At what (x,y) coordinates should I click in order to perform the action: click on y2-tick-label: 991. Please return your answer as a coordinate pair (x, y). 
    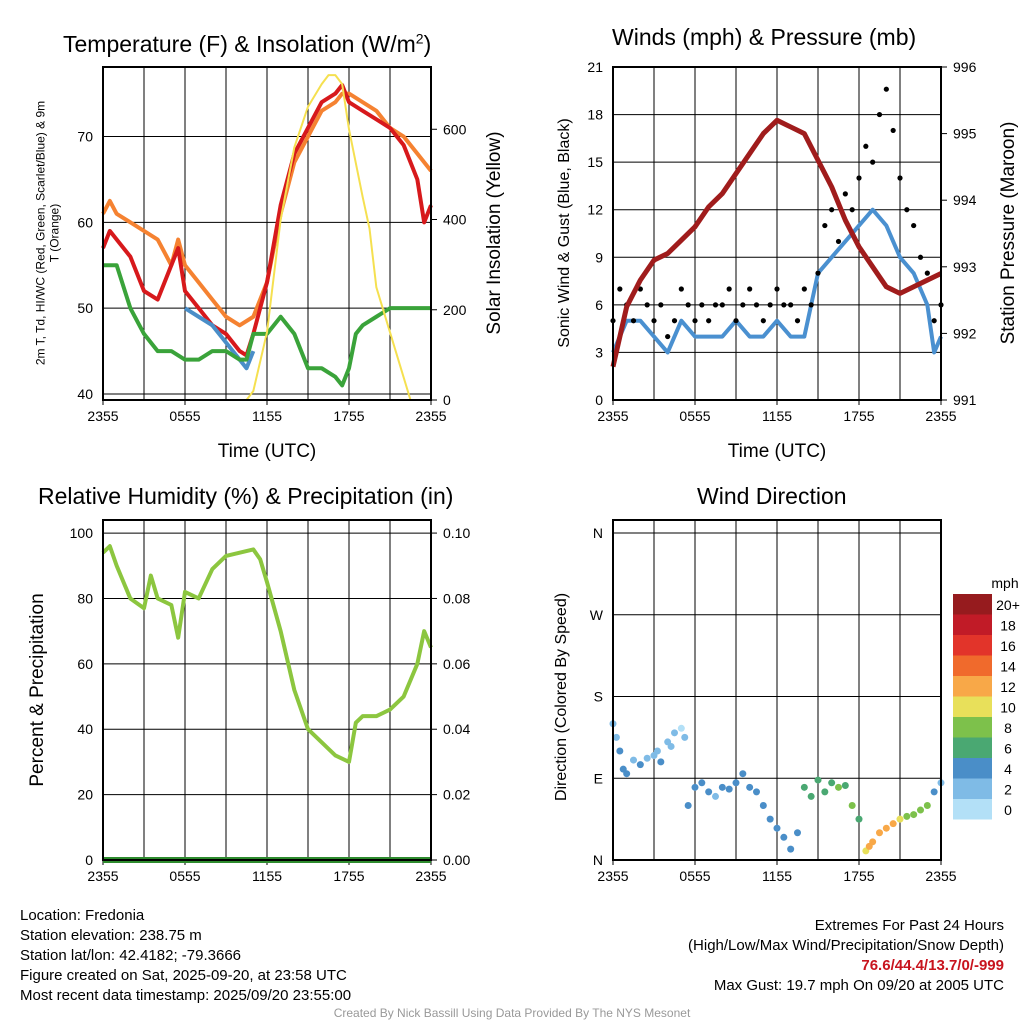
    Looking at the image, I should click on (965, 400).